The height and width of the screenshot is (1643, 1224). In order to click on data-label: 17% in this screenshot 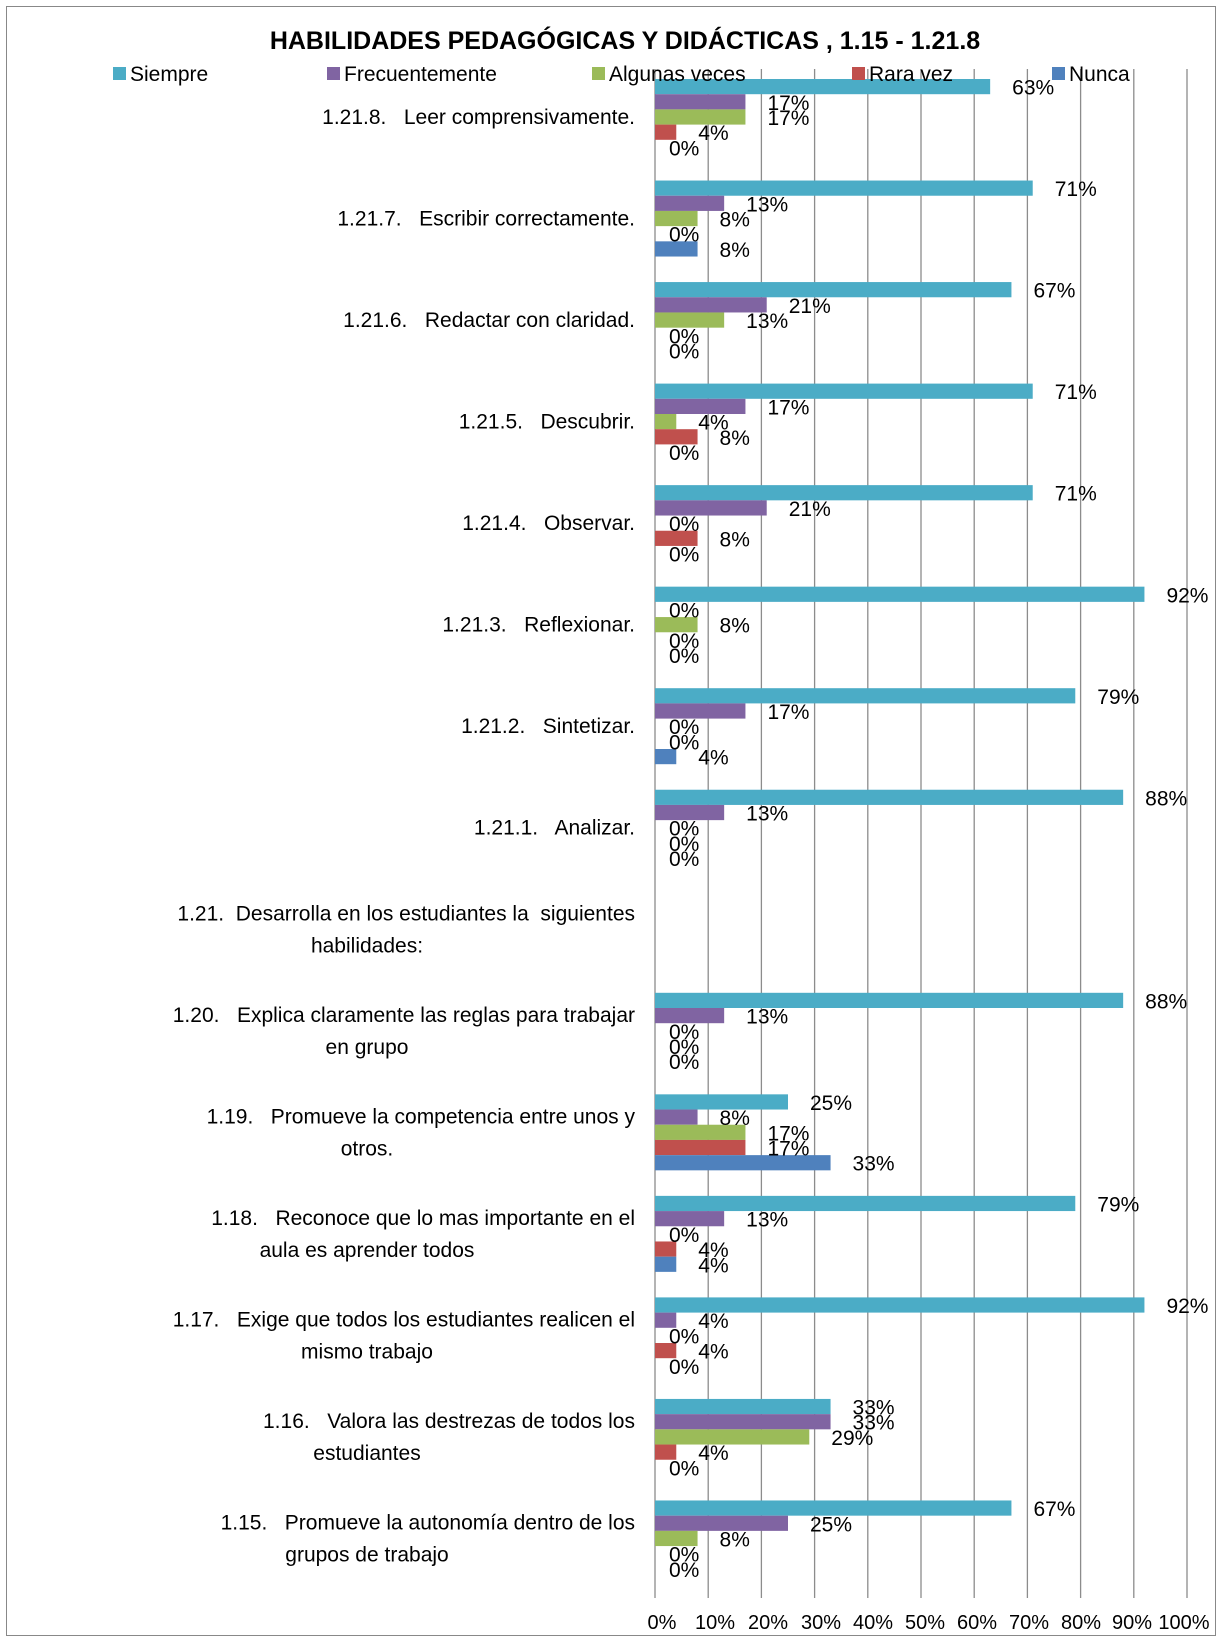, I will do `click(788, 118)`.